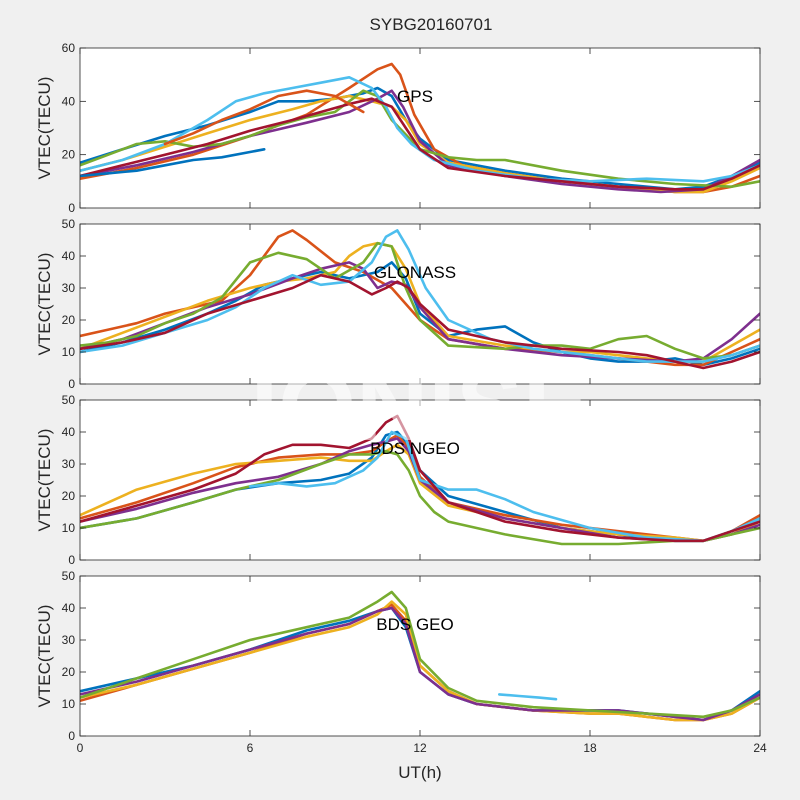 The image size is (800, 800). What do you see at coordinates (69, 352) in the screenshot?
I see `y-tick-label-1-10: 10` at bounding box center [69, 352].